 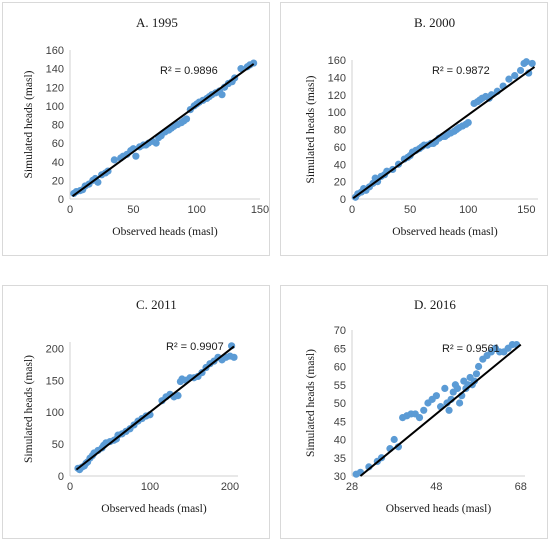 What do you see at coordinates (55, 349) in the screenshot?
I see `y-tick-label: 200` at bounding box center [55, 349].